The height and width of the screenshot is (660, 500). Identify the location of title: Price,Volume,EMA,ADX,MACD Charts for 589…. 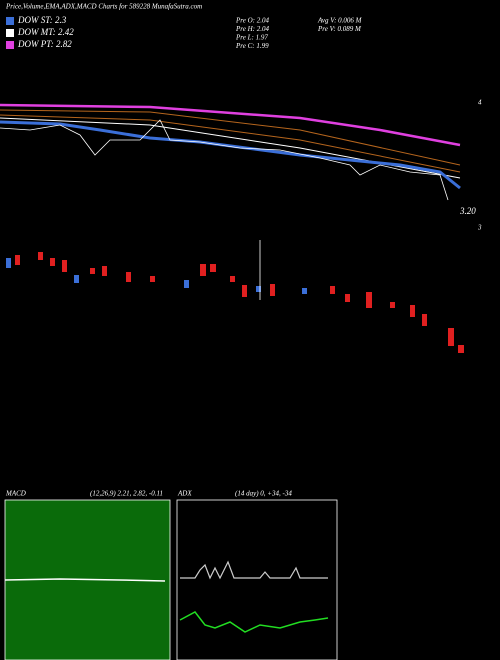
(103, 7).